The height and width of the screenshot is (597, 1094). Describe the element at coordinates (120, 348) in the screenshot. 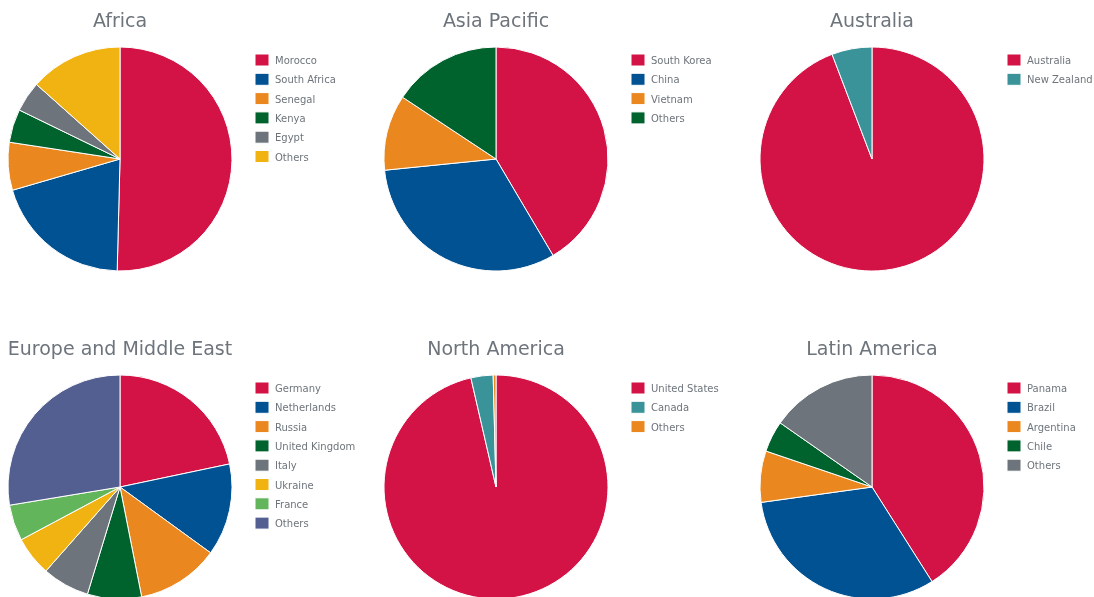

I see `chart-title: Europe and Middle East` at that location.